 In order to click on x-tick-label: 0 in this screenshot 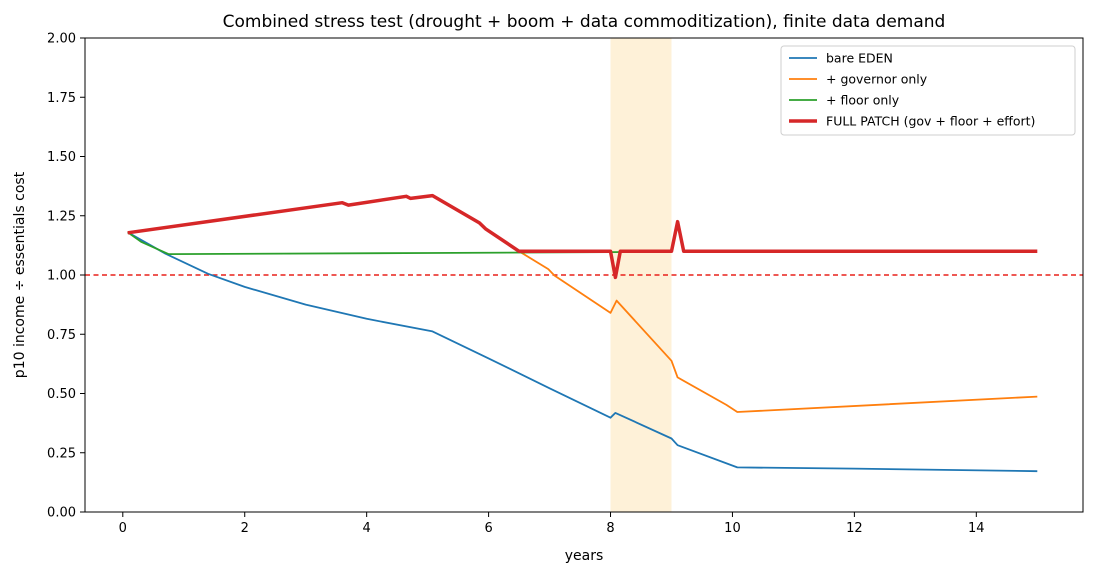, I will do `click(123, 528)`.